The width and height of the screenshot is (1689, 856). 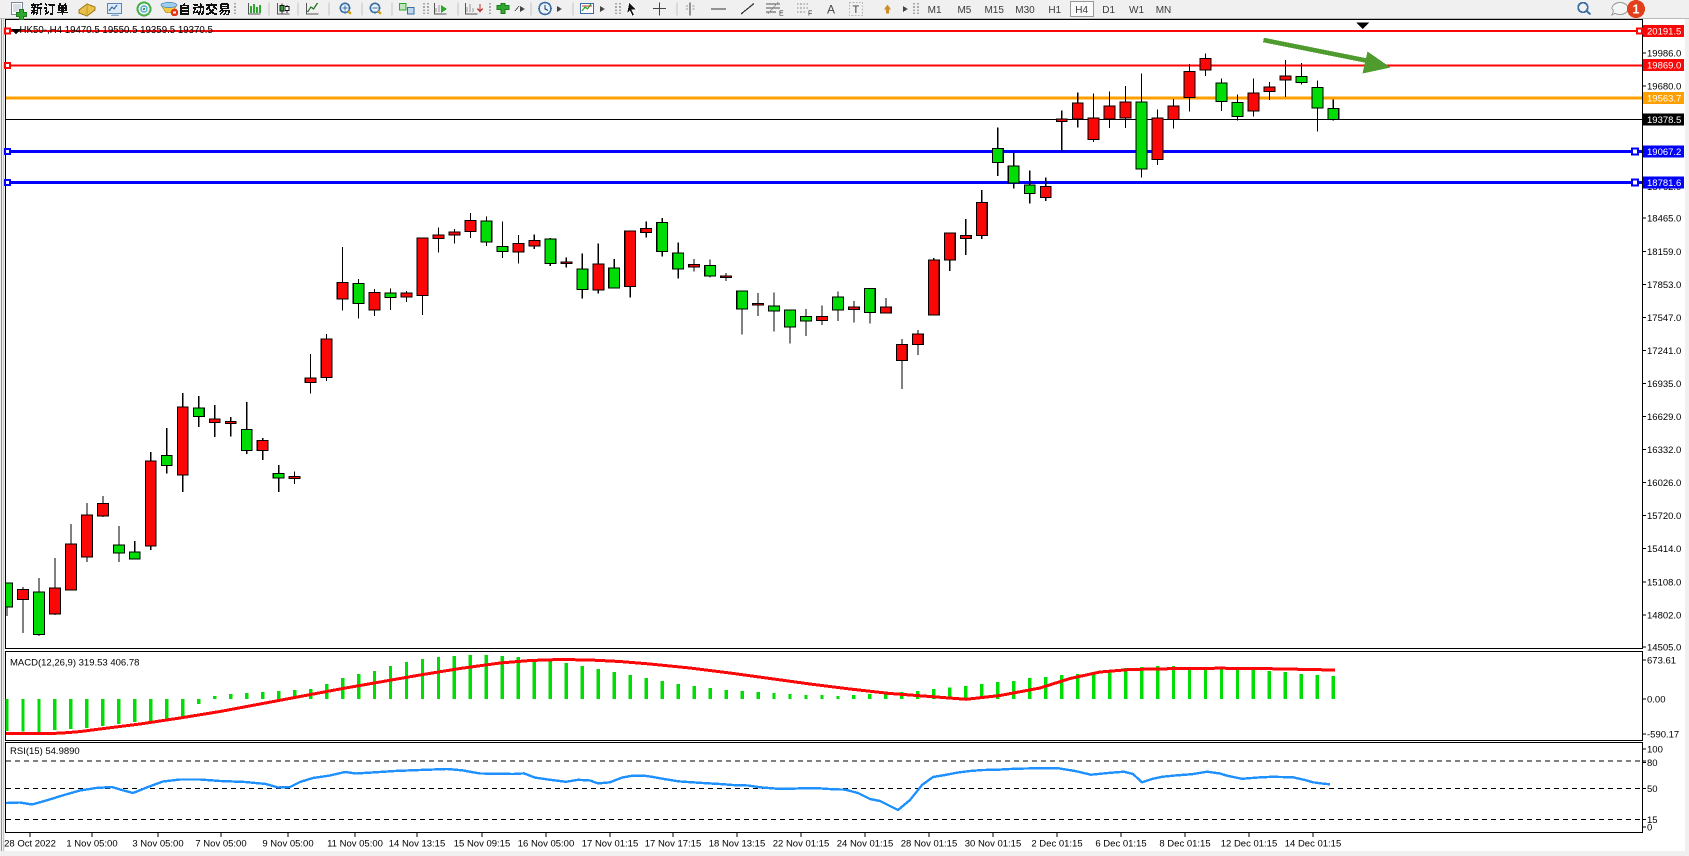 I want to click on svg-text: 16 Nov 05:00, so click(x=546, y=844).